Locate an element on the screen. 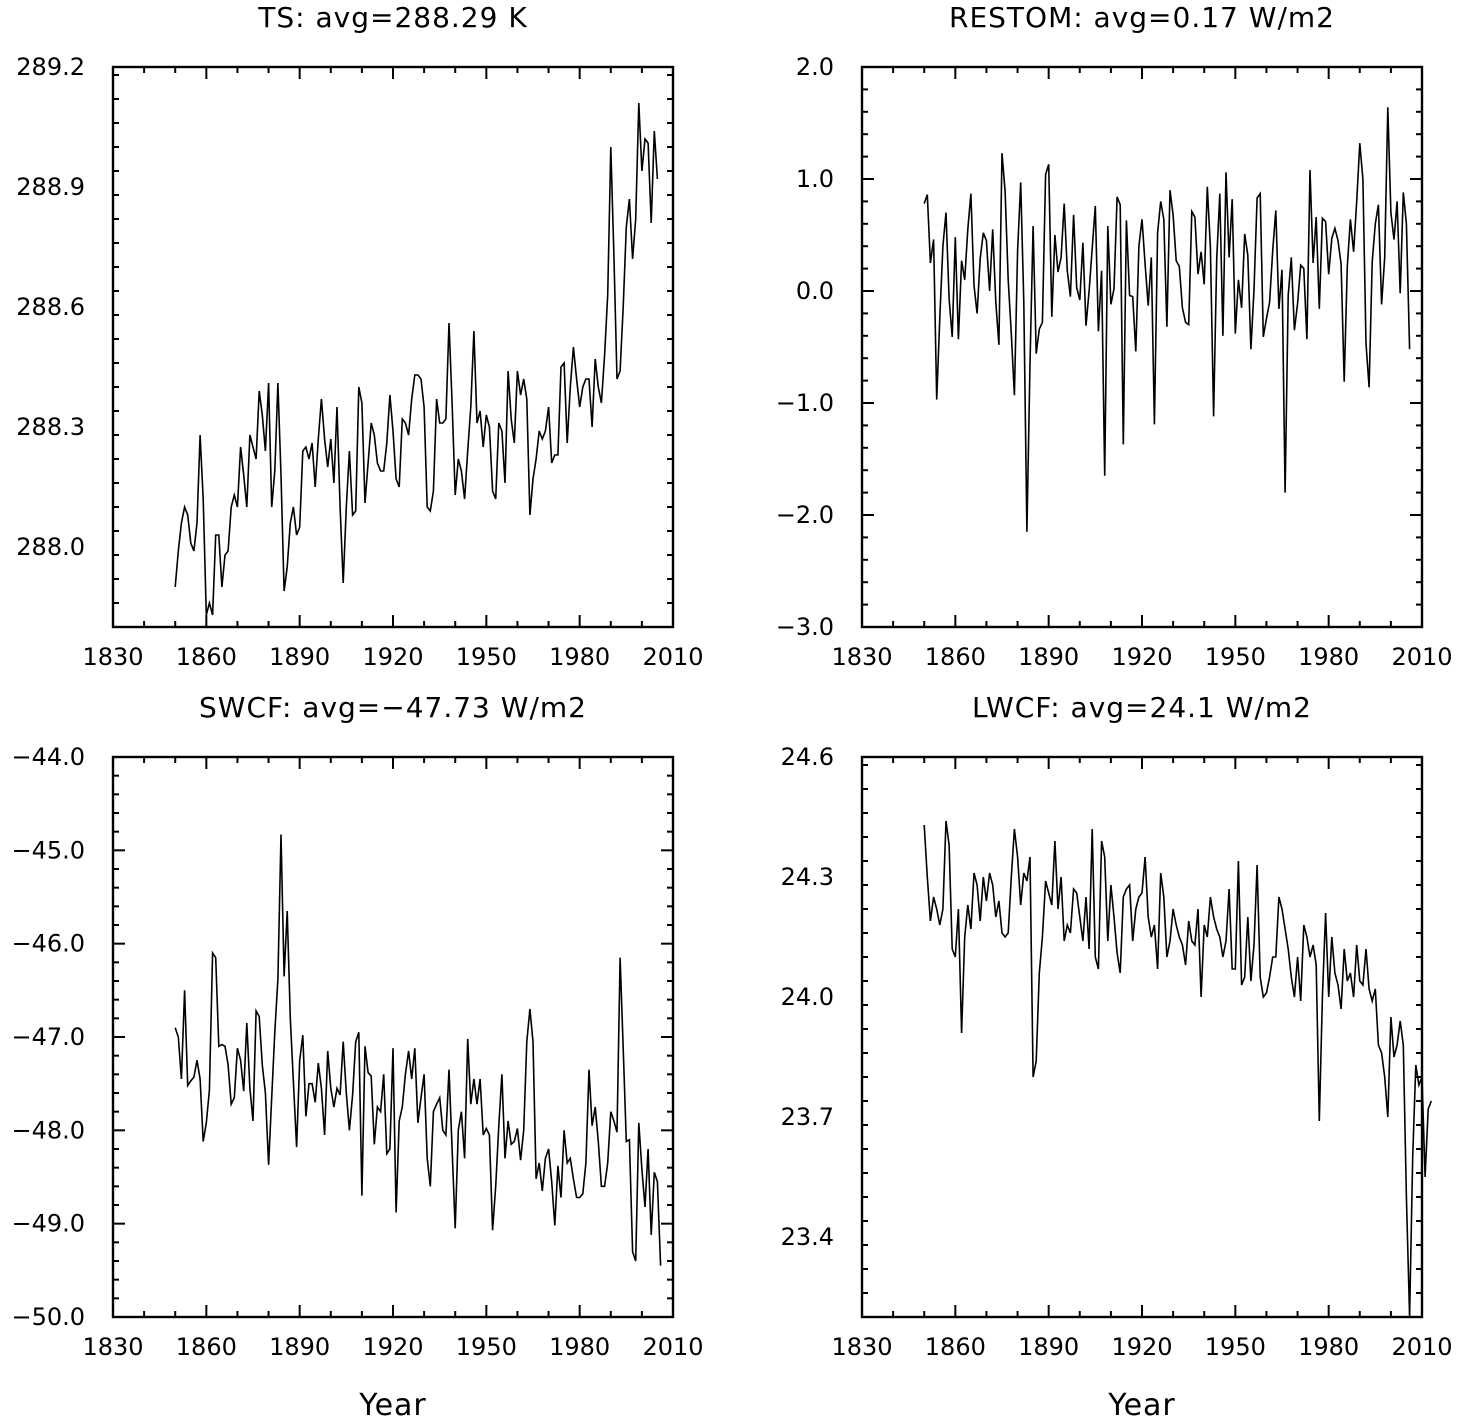 This screenshot has height=1416, width=1457. y-tick-label: −45.0 is located at coordinates (48, 850).